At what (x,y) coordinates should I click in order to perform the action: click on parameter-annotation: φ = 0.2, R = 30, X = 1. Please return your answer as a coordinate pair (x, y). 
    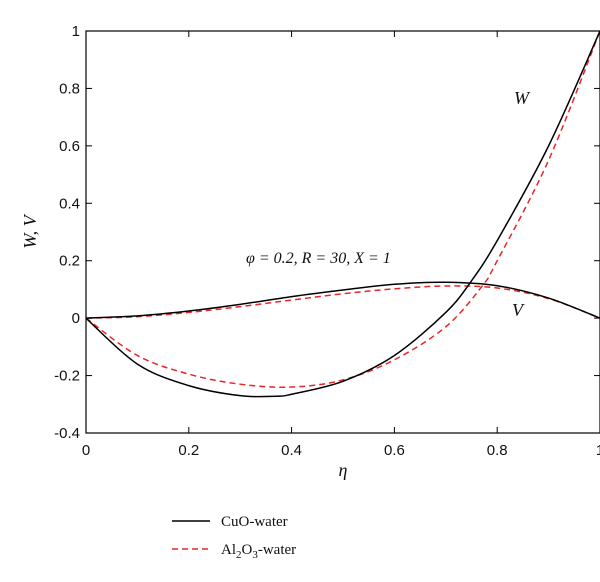
    Looking at the image, I should click on (318, 258).